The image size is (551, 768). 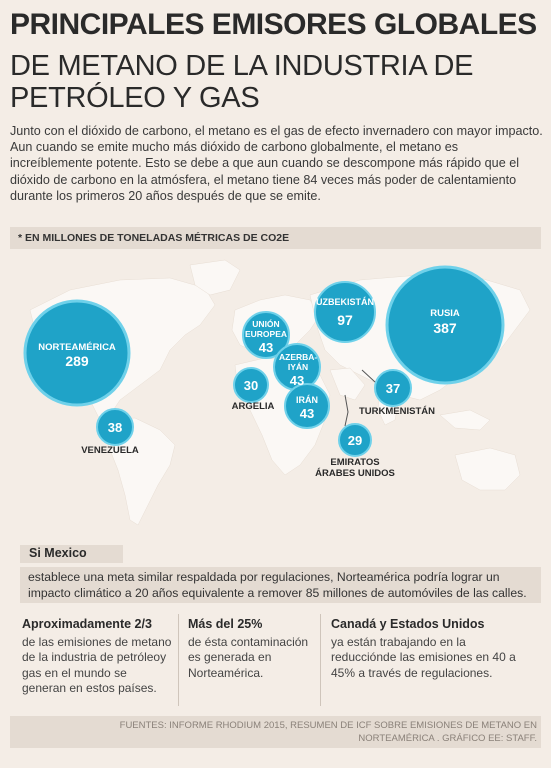 What do you see at coordinates (347, 384) in the screenshot?
I see `land-arabia` at bounding box center [347, 384].